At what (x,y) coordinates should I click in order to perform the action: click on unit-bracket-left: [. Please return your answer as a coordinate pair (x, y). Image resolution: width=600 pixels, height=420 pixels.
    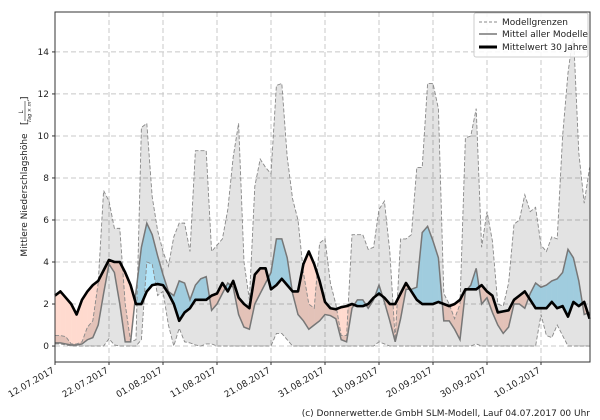
    Looking at the image, I should click on (25, 123).